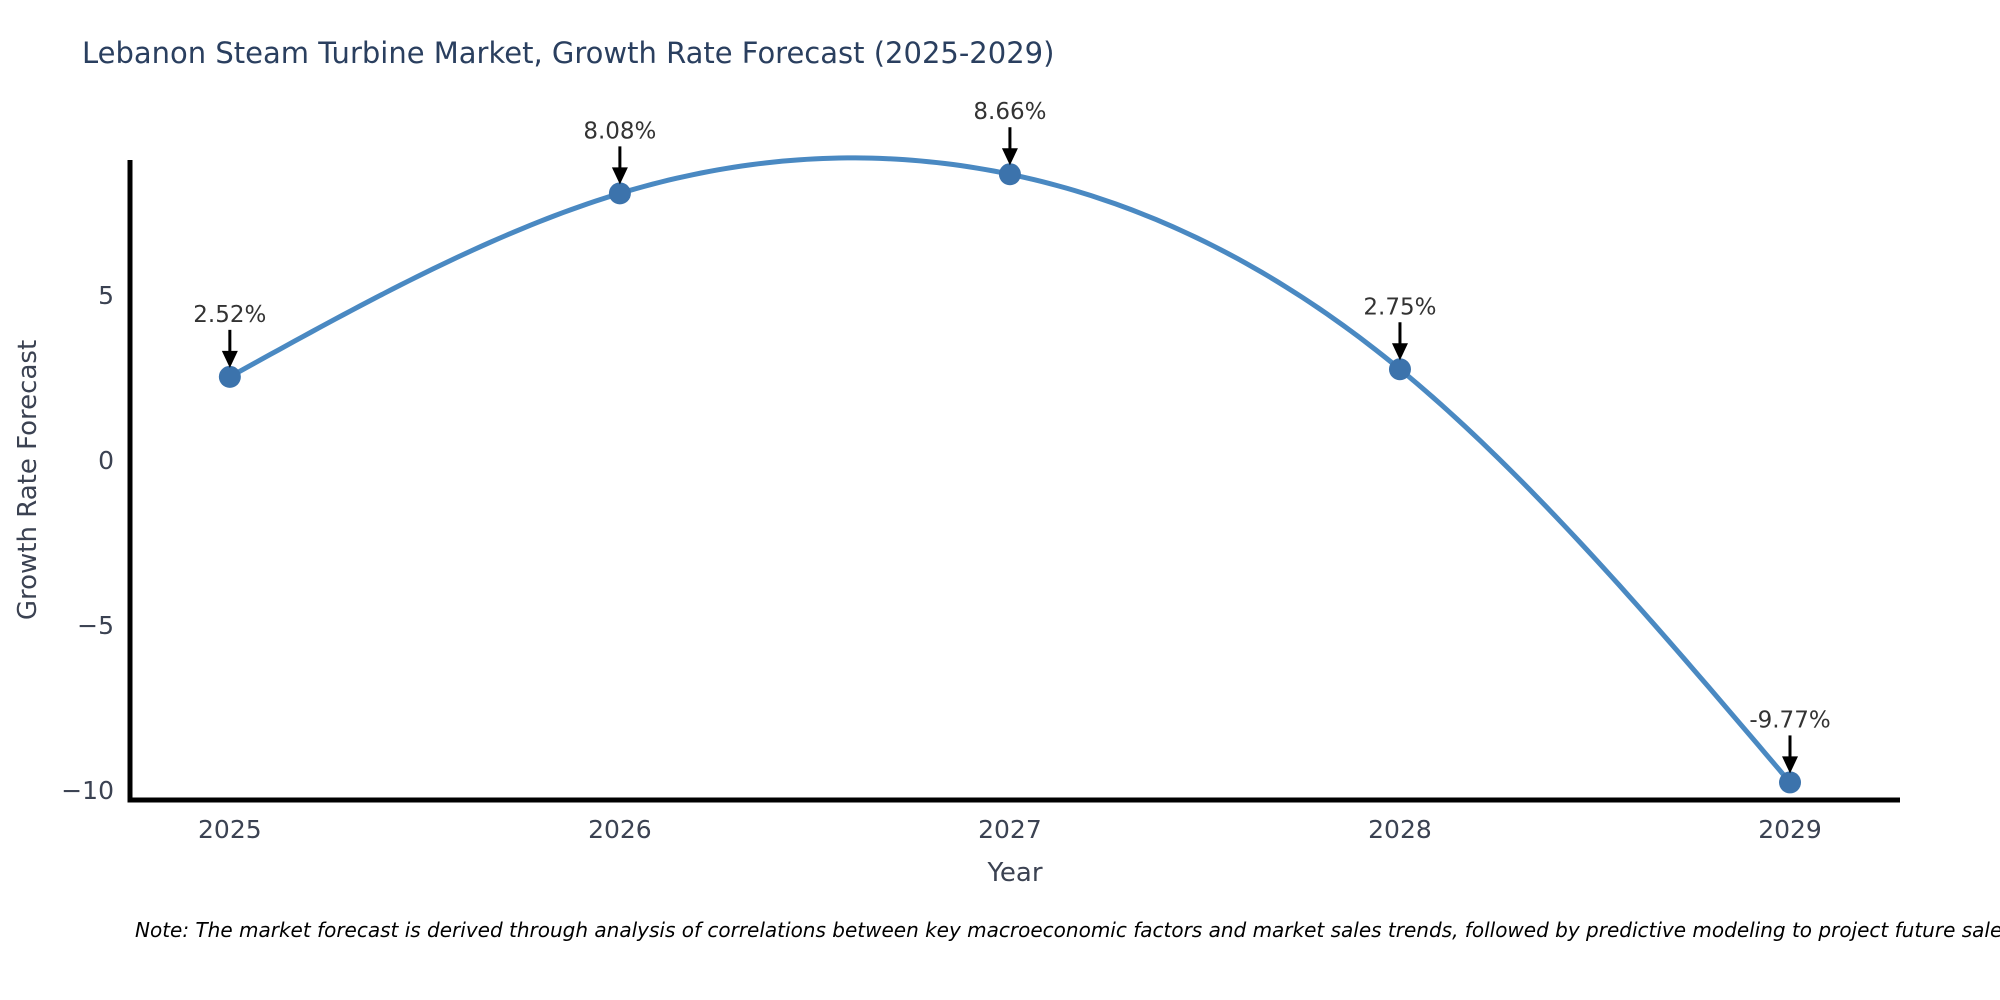 Image resolution: width=2000 pixels, height=1000 pixels. What do you see at coordinates (106, 460) in the screenshot?
I see `y-tick-label: 0` at bounding box center [106, 460].